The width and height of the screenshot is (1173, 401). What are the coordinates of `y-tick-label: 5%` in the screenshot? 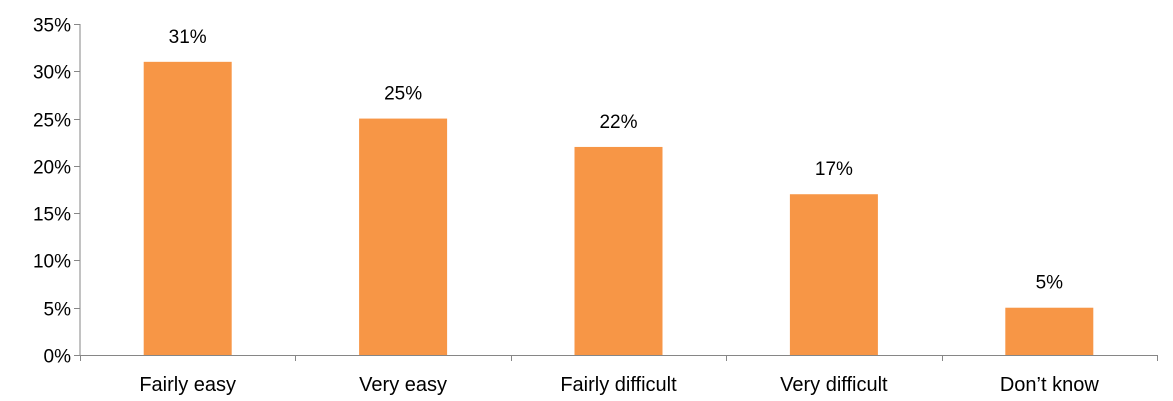 It's located at (58, 310).